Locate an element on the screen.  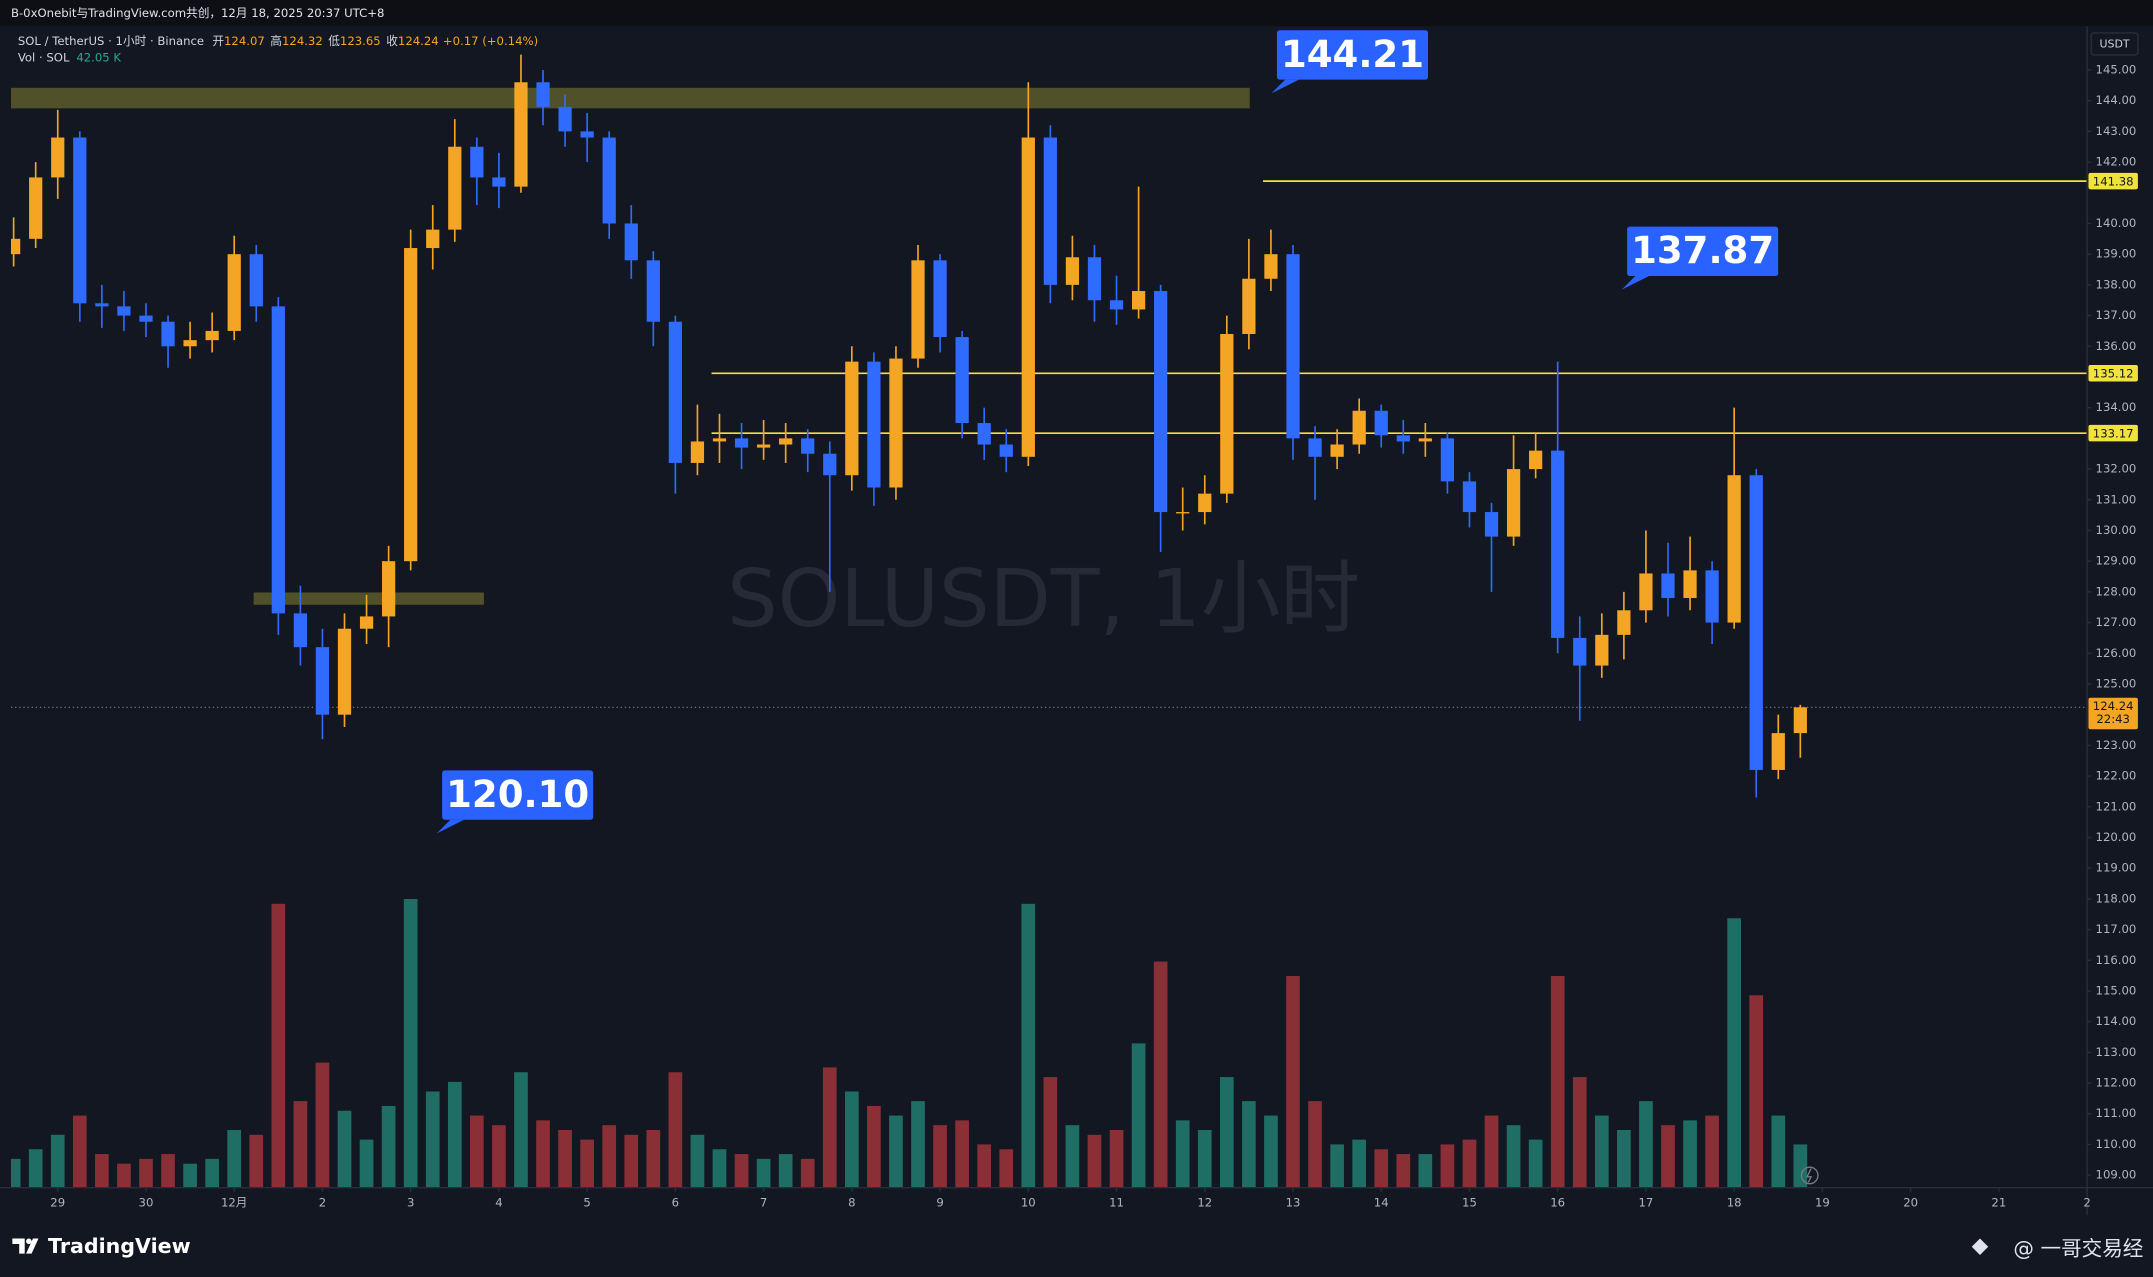
x-tick-label: 19 is located at coordinates (1822, 1202).